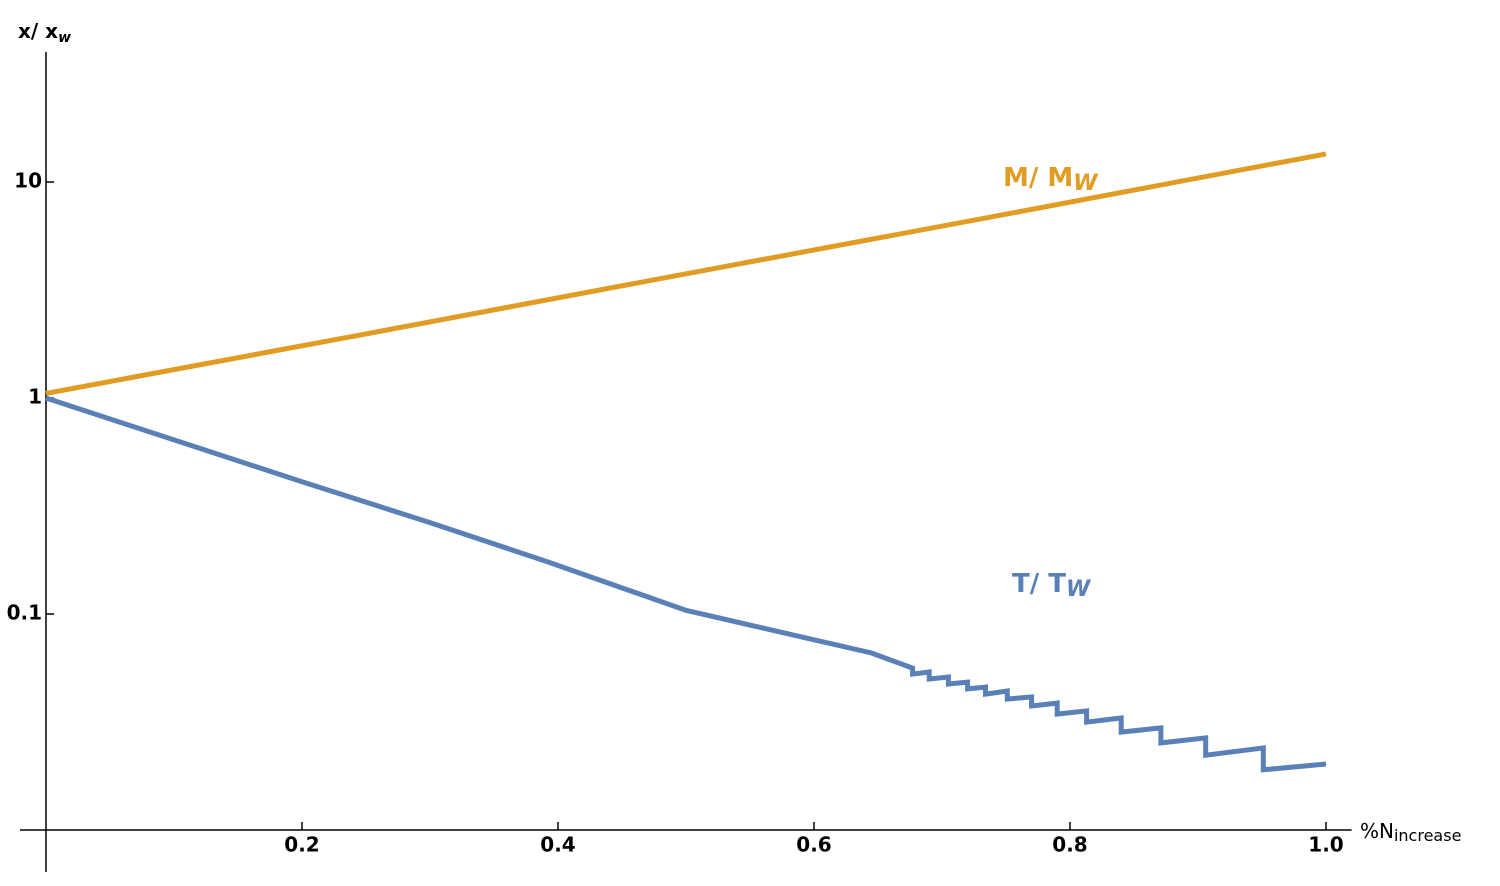 The height and width of the screenshot is (886, 1500). I want to click on x-tick-label: 1.0, so click(1325, 845).